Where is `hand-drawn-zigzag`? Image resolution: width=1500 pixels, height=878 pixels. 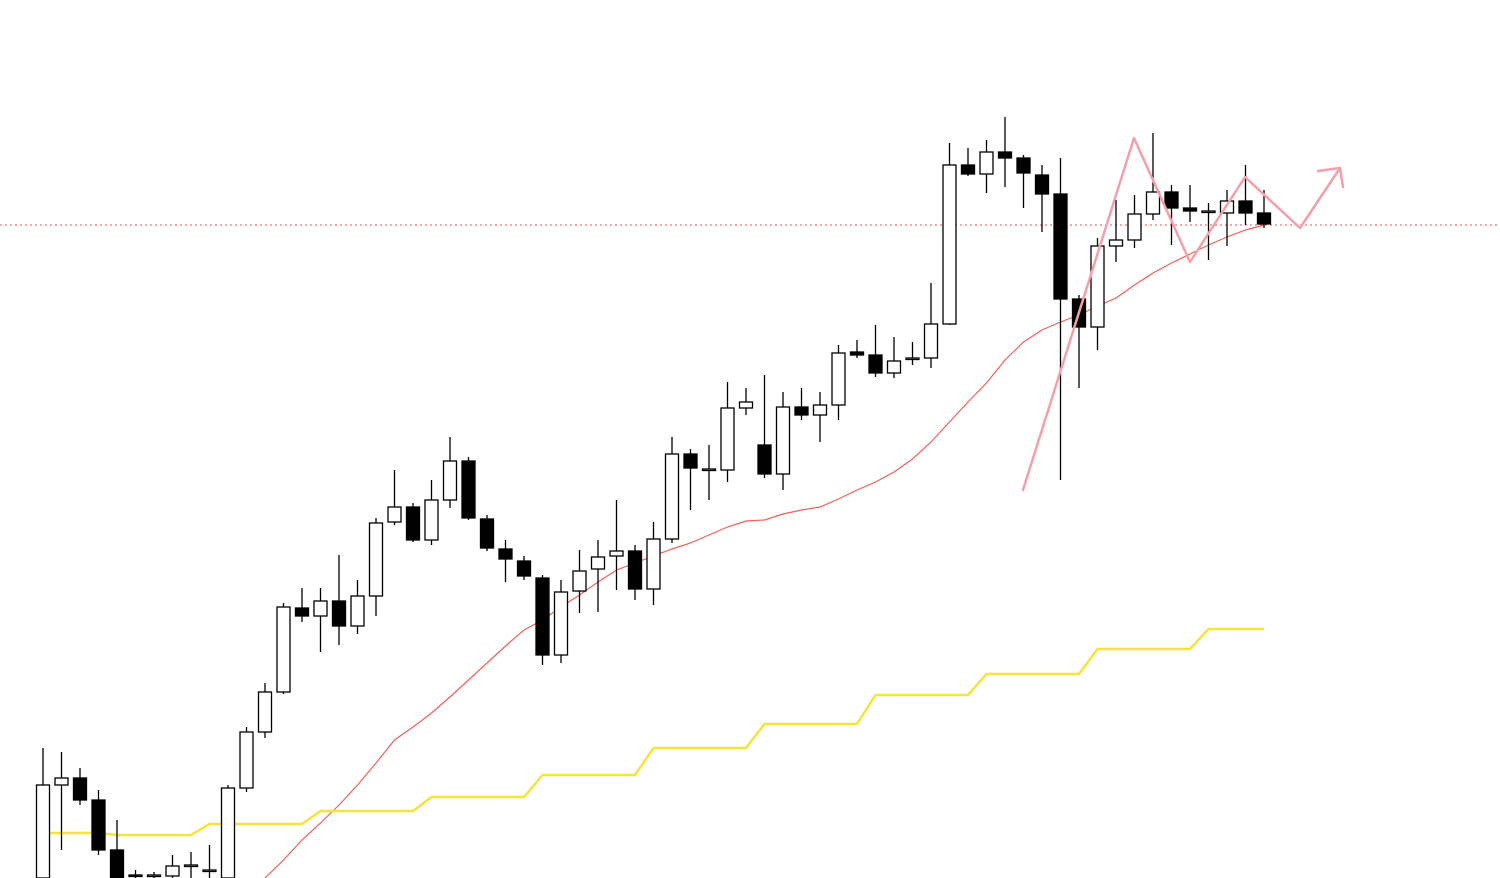
hand-drawn-zigzag is located at coordinates (1183, 314).